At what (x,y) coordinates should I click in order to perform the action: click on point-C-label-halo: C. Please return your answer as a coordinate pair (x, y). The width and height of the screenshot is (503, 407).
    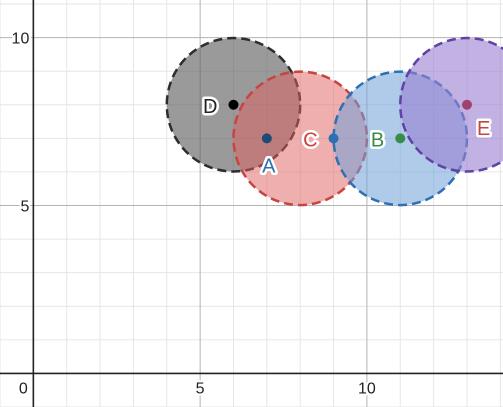
    Looking at the image, I should click on (310, 140).